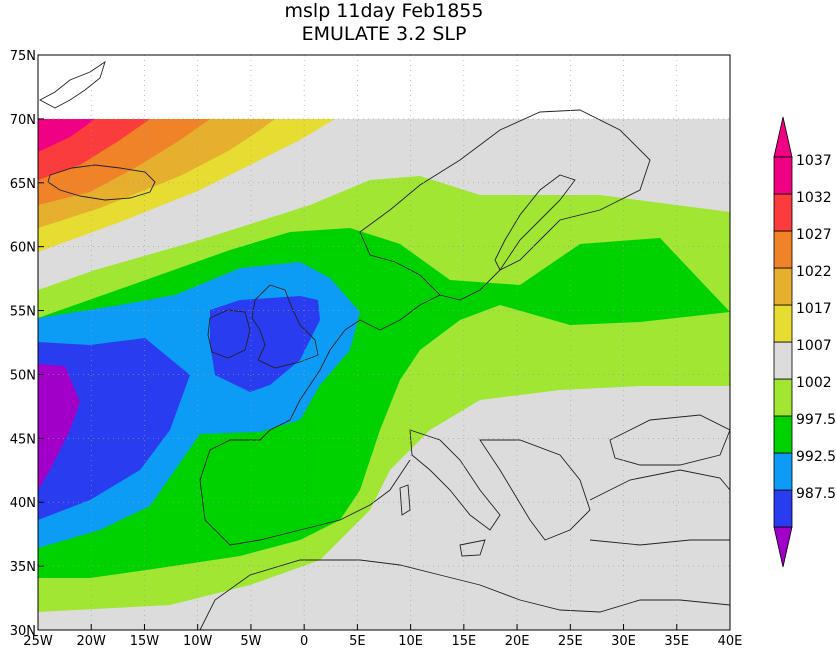 Image resolution: width=836 pixels, height=651 pixels. Describe the element at coordinates (382, 636) in the screenshot. I see `longitude-axis: 25W 20W 15W 10W 5W 0 5E 10E 15E 20E 25E 30E 35E 40E` at that location.